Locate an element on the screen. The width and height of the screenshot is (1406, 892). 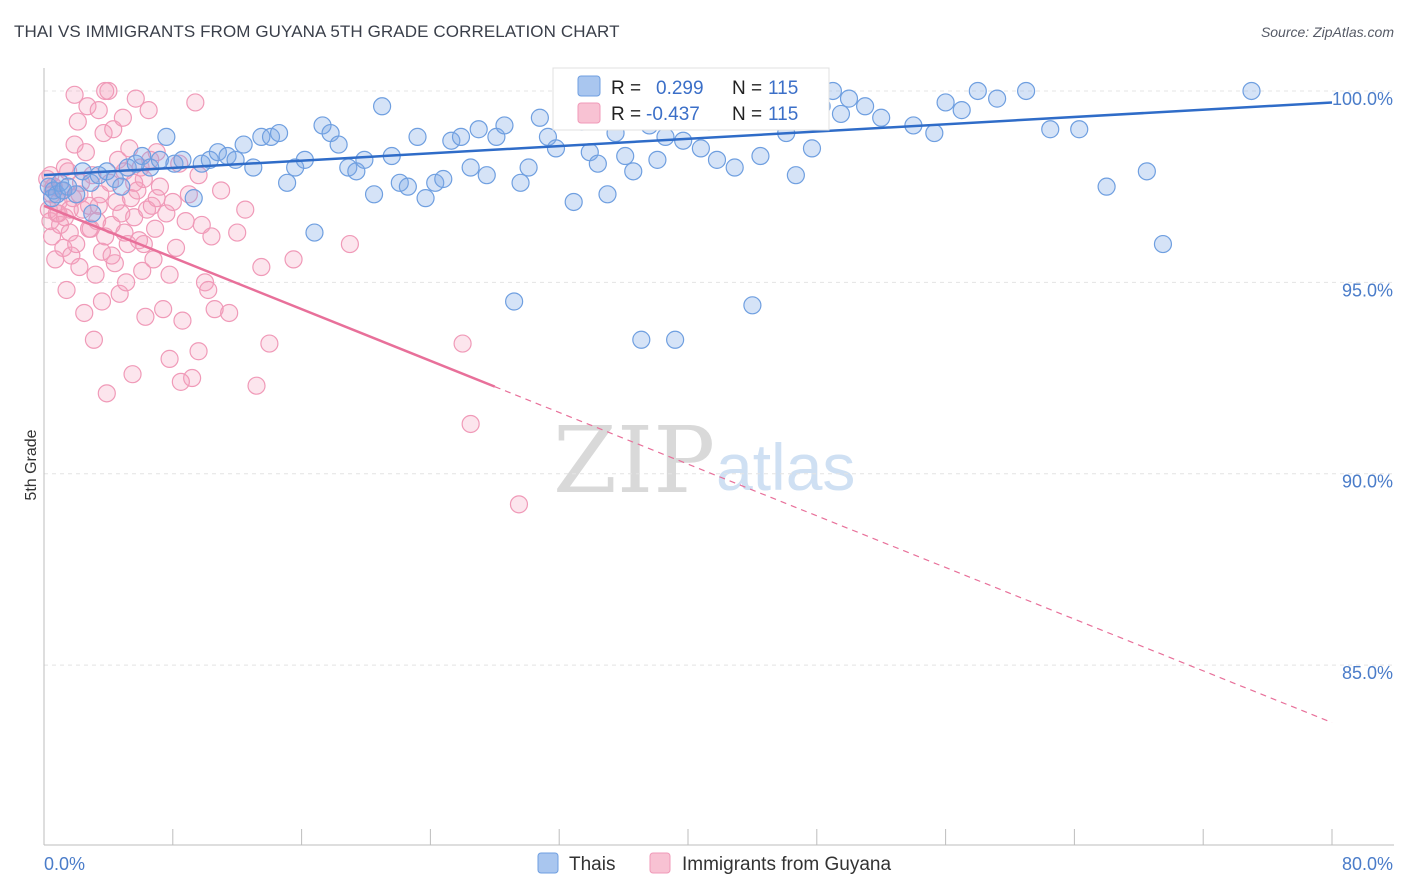
bottom-legend: Thais Immigrants from Guyana is located at coordinates (714, 863).